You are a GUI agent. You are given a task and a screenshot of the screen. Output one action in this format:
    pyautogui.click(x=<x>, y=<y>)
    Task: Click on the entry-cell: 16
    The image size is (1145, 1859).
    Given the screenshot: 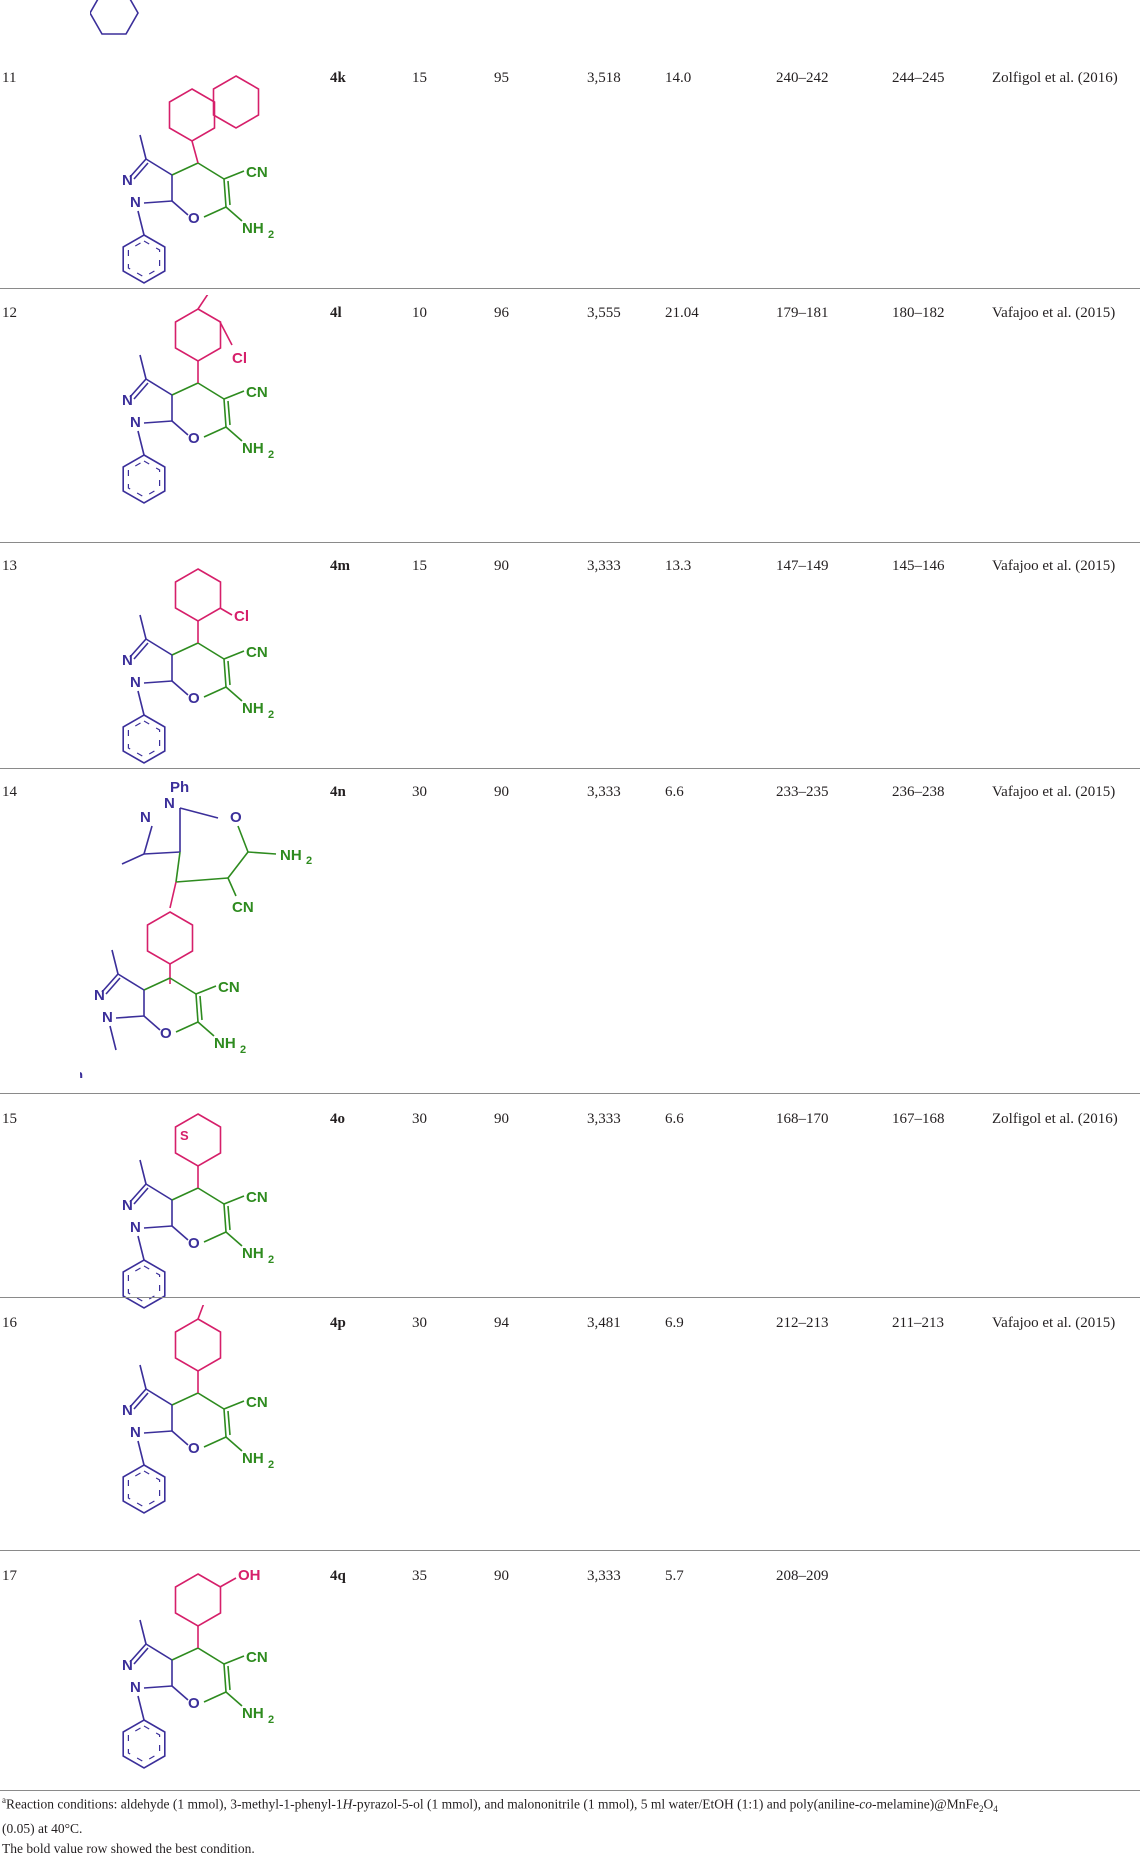 What is the action you would take?
    pyautogui.click(x=9, y=1323)
    